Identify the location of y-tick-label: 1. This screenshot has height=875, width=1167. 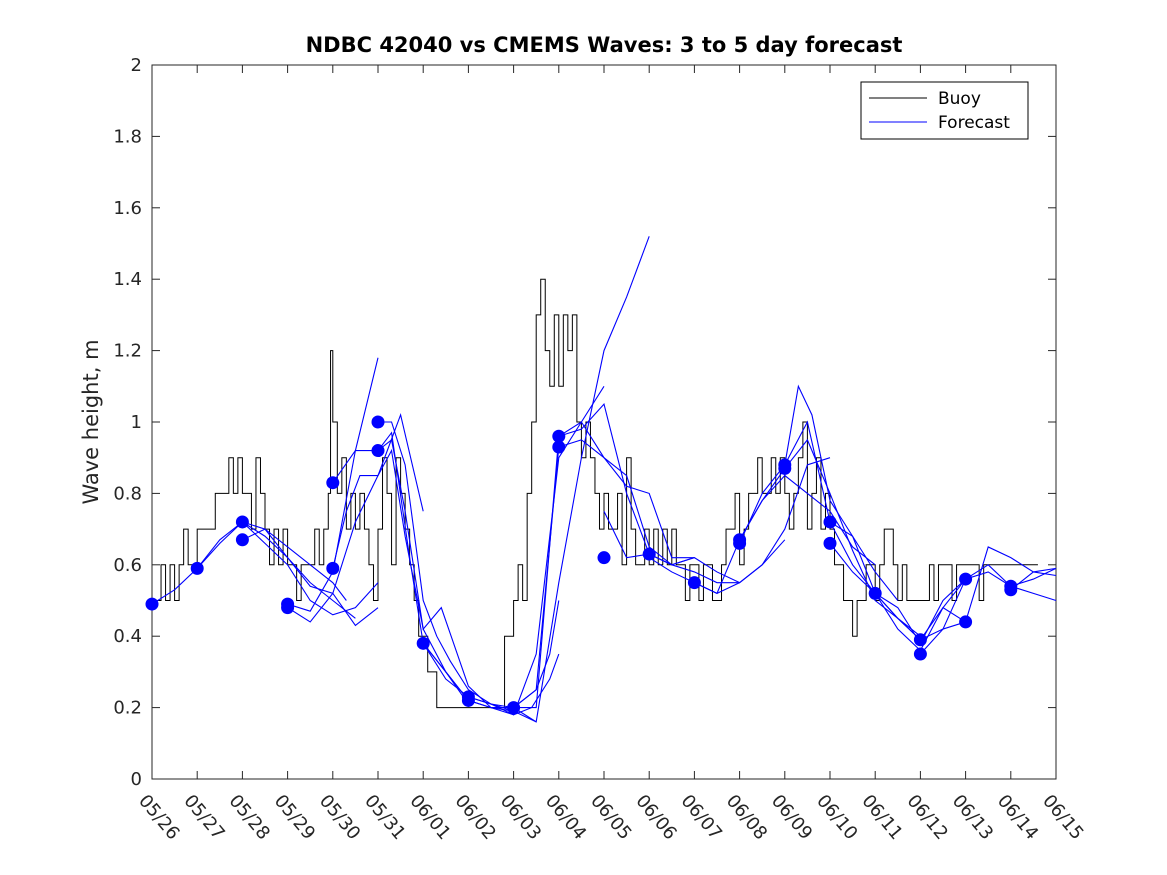
(136, 422).